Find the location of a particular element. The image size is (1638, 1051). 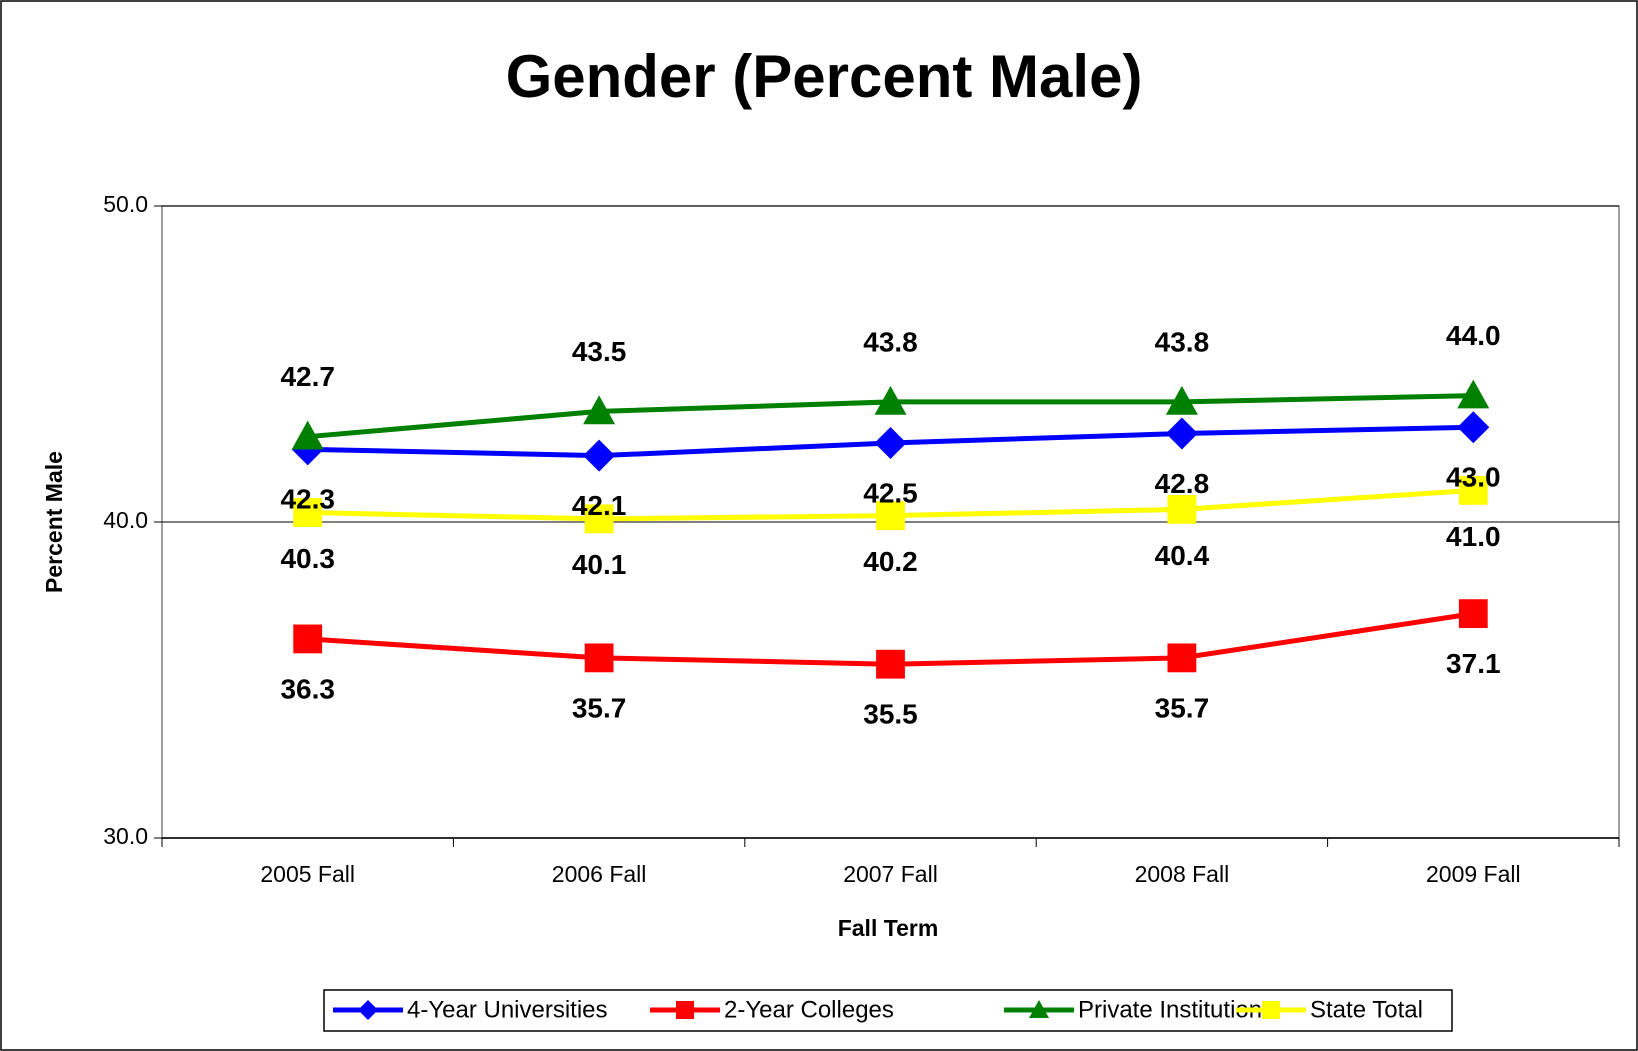

data-label: 42.1 is located at coordinates (599, 505).